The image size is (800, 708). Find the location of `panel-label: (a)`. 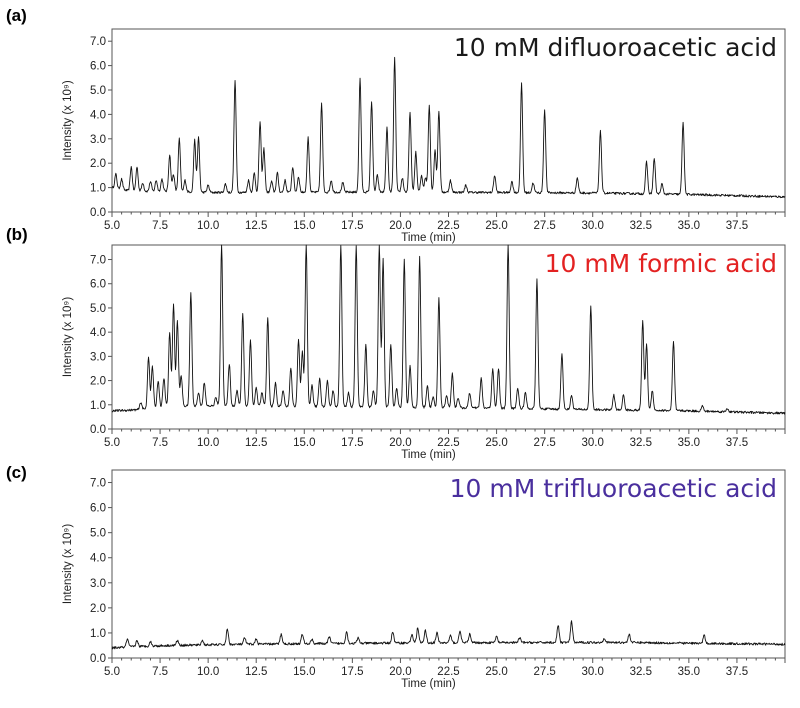

panel-label: (a) is located at coordinates (16, 15).